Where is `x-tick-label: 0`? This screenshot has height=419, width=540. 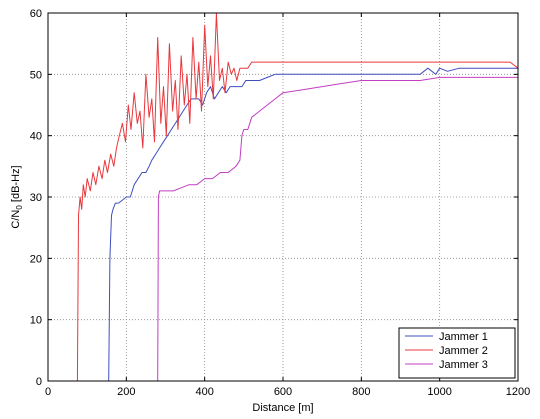
x-tick-label: 0 is located at coordinates (48, 392).